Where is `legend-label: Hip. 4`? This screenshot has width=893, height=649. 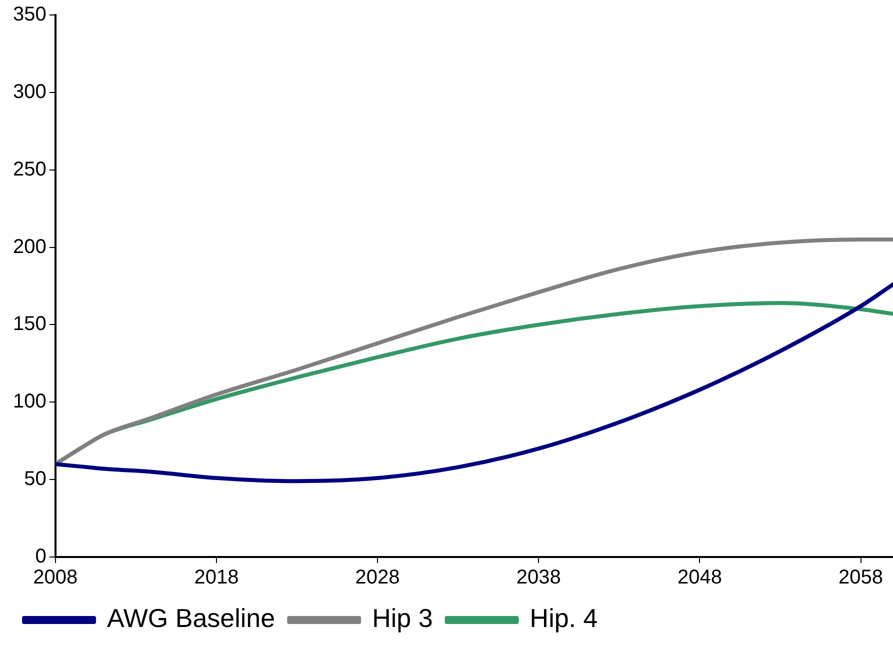
legend-label: Hip. 4 is located at coordinates (564, 618).